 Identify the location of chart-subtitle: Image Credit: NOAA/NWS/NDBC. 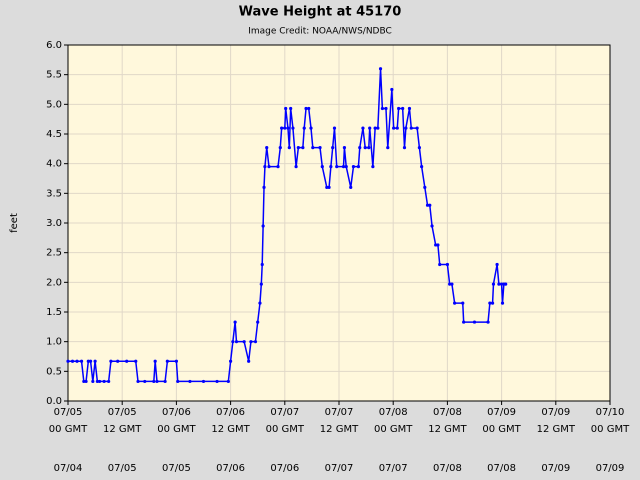
(320, 32).